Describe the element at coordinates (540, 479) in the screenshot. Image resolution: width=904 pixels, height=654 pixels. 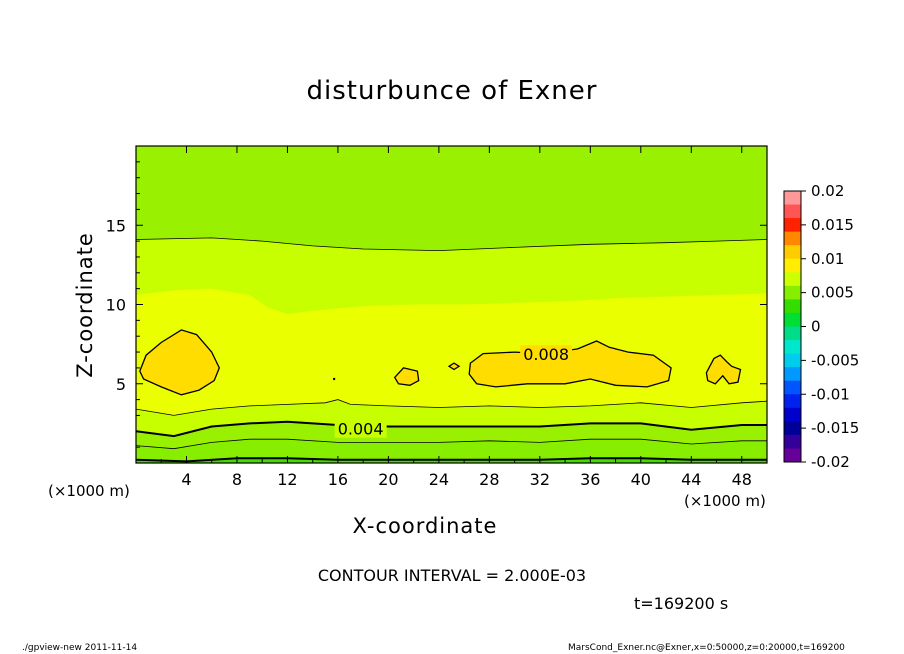
I see `x-tick-label-32: 32` at that location.